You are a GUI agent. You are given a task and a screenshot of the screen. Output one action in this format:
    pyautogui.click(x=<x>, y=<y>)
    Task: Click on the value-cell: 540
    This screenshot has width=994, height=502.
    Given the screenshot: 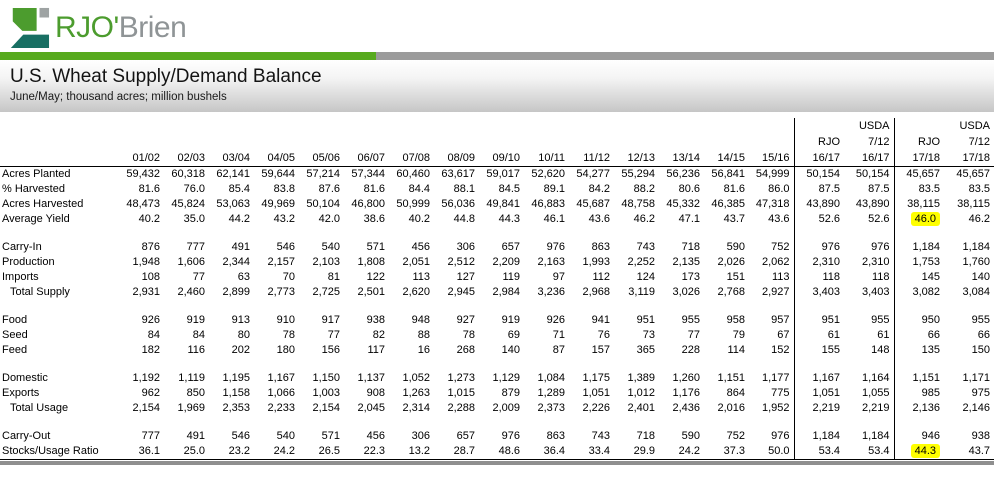 What is the action you would take?
    pyautogui.click(x=330, y=247)
    